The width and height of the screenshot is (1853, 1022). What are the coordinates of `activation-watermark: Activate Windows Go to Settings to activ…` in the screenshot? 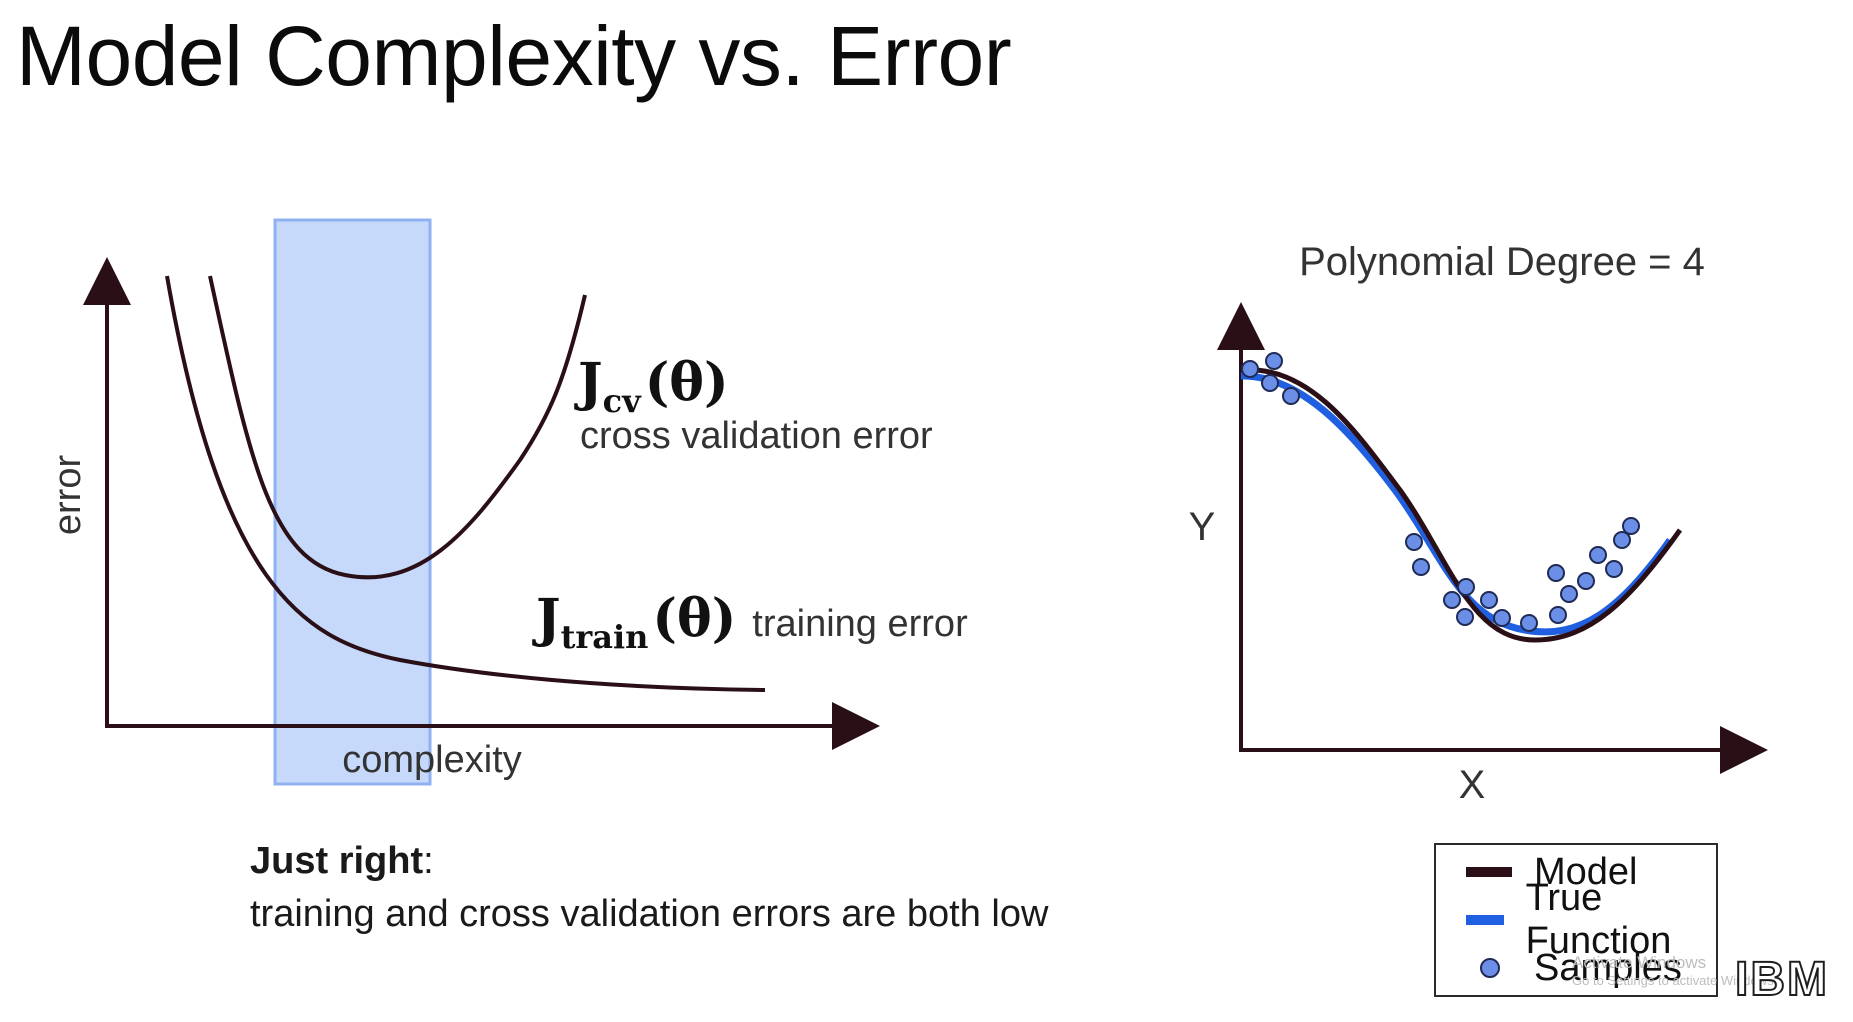 It's located at (1674, 971).